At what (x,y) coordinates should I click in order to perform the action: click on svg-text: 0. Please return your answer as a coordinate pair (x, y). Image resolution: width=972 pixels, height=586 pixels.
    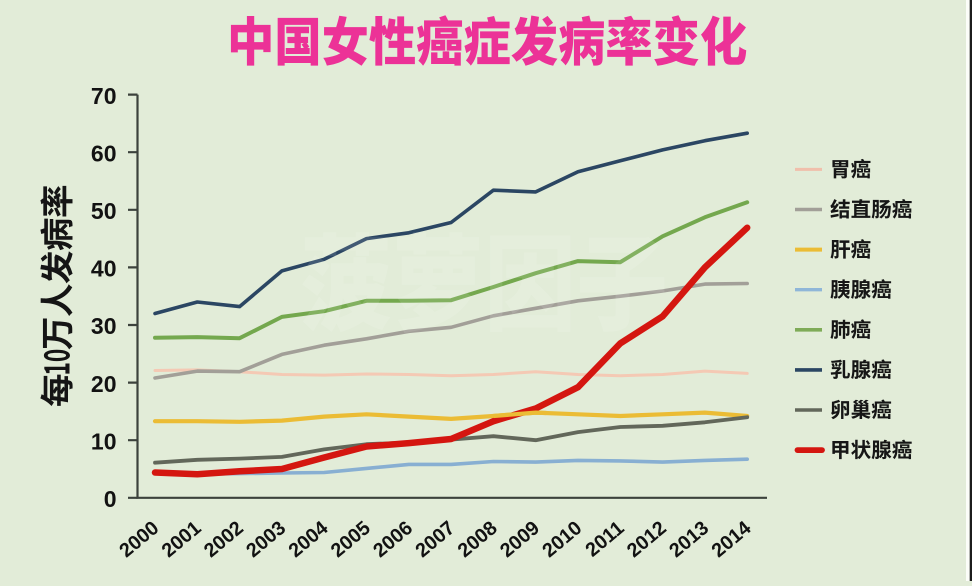
    Looking at the image, I should click on (110, 499).